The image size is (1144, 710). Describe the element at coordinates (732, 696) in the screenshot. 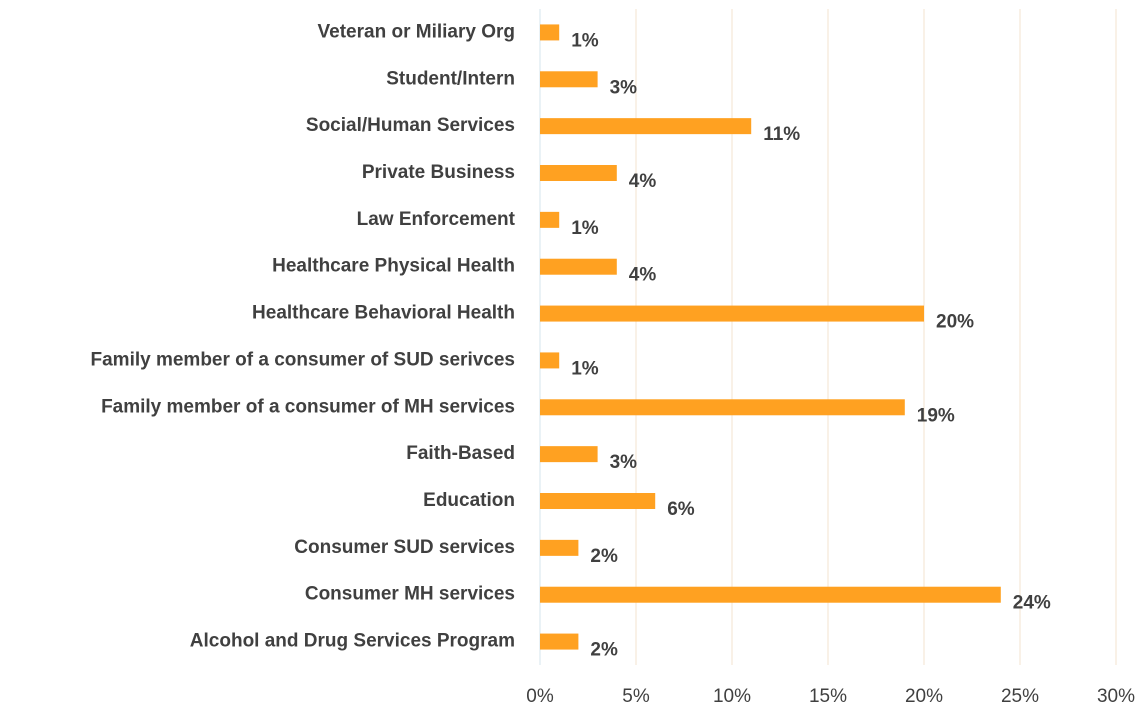

I see `x-tick-label: 10%` at that location.